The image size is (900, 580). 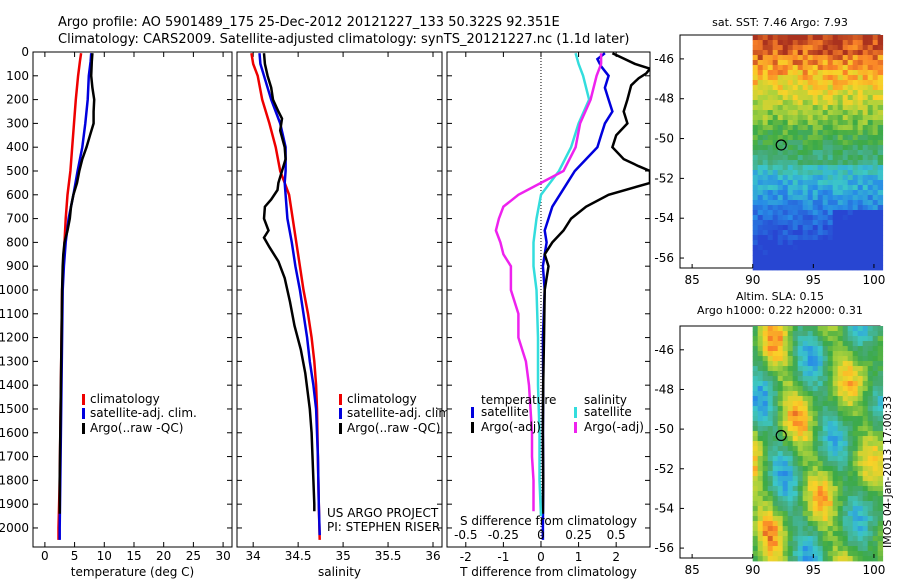 What do you see at coordinates (664, 139) in the screenshot?
I see `sst_map-ytick-label: -50` at bounding box center [664, 139].